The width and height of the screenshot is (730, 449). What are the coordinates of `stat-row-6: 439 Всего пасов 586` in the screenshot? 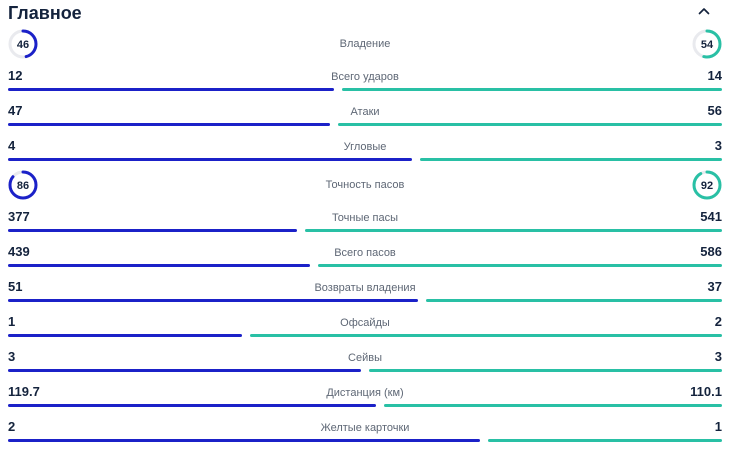 It's located at (365, 255).